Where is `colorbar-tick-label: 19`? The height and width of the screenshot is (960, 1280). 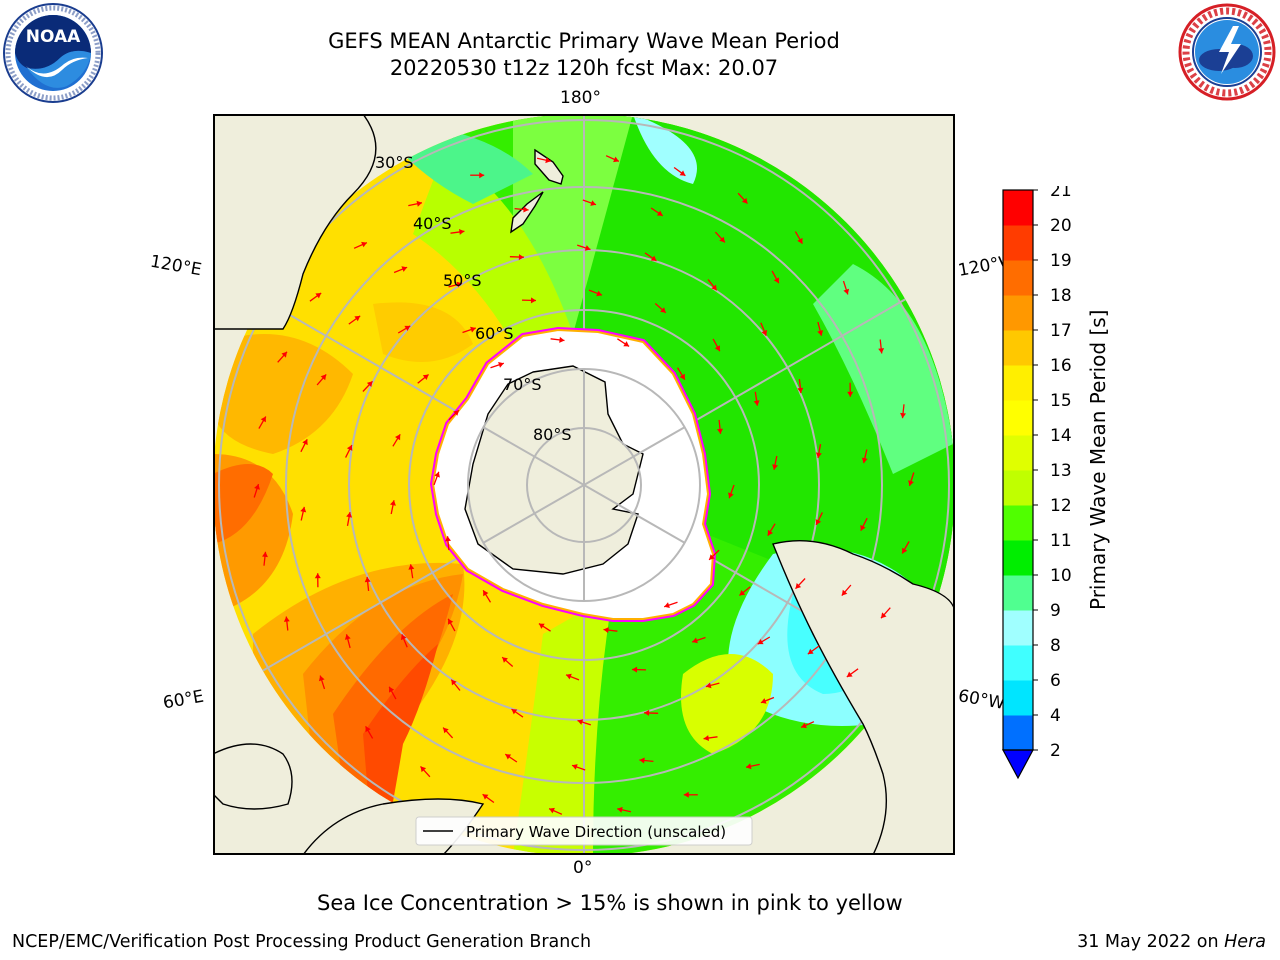
colorbar-tick-label: 19 is located at coordinates (1061, 261).